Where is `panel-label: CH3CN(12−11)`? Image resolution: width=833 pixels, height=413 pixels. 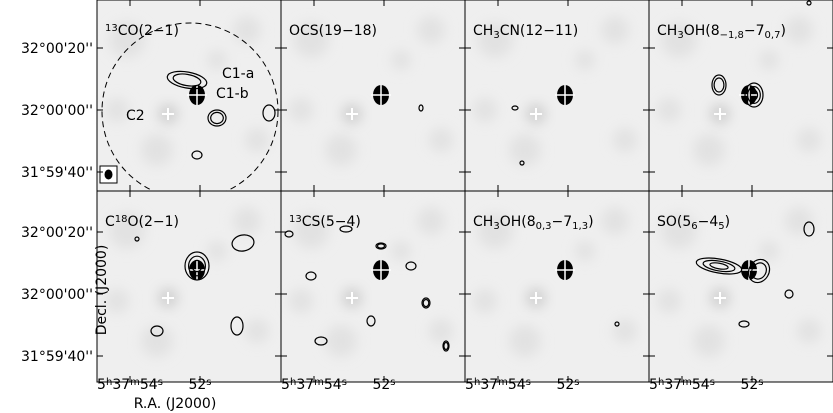
panel-label: CH3CN(12−11) is located at coordinates (525, 32).